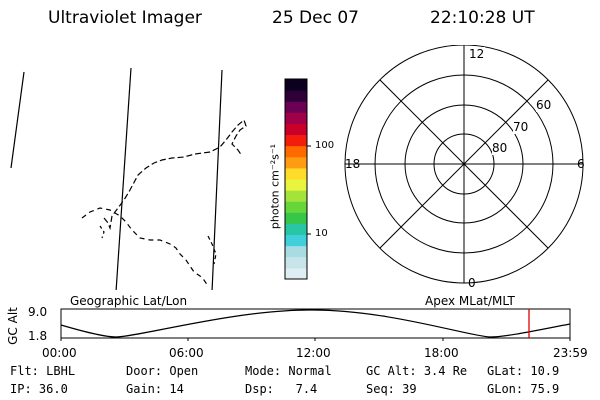  Describe the element at coordinates (59, 353) in the screenshot. I see `altitude-xtick: 00:00` at that location.